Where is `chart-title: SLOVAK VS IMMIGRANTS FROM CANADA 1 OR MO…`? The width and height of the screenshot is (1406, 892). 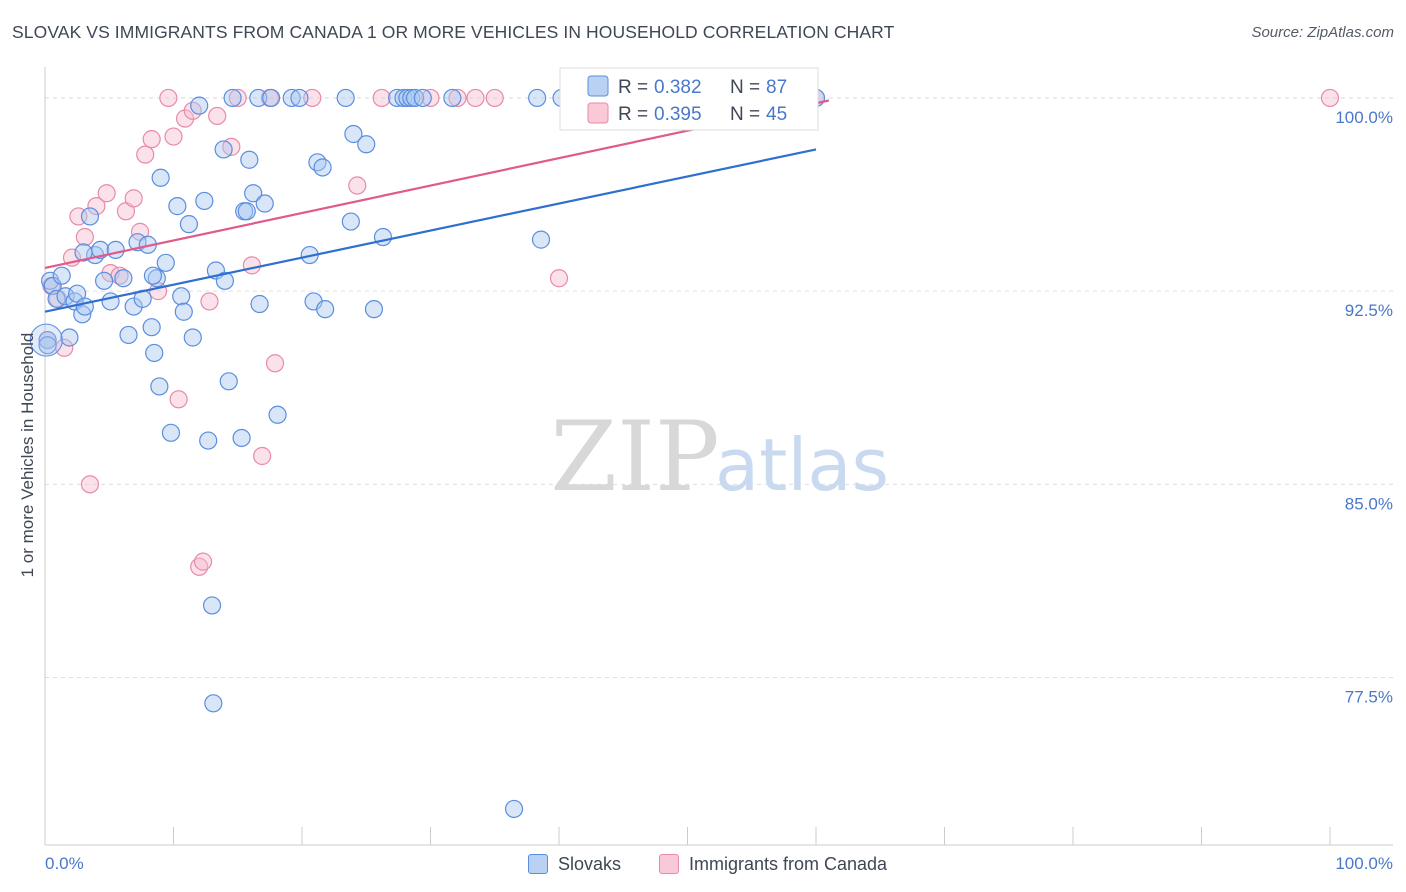 chart-title: SLOVAK VS IMMIGRANTS FROM CANADA 1 OR MO… is located at coordinates (453, 32).